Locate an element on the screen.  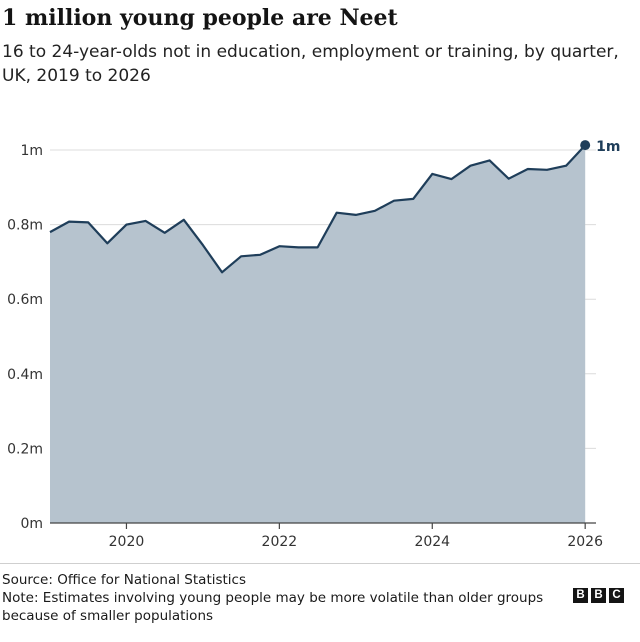
bbc-logo: B B C is located at coordinates (598, 595).